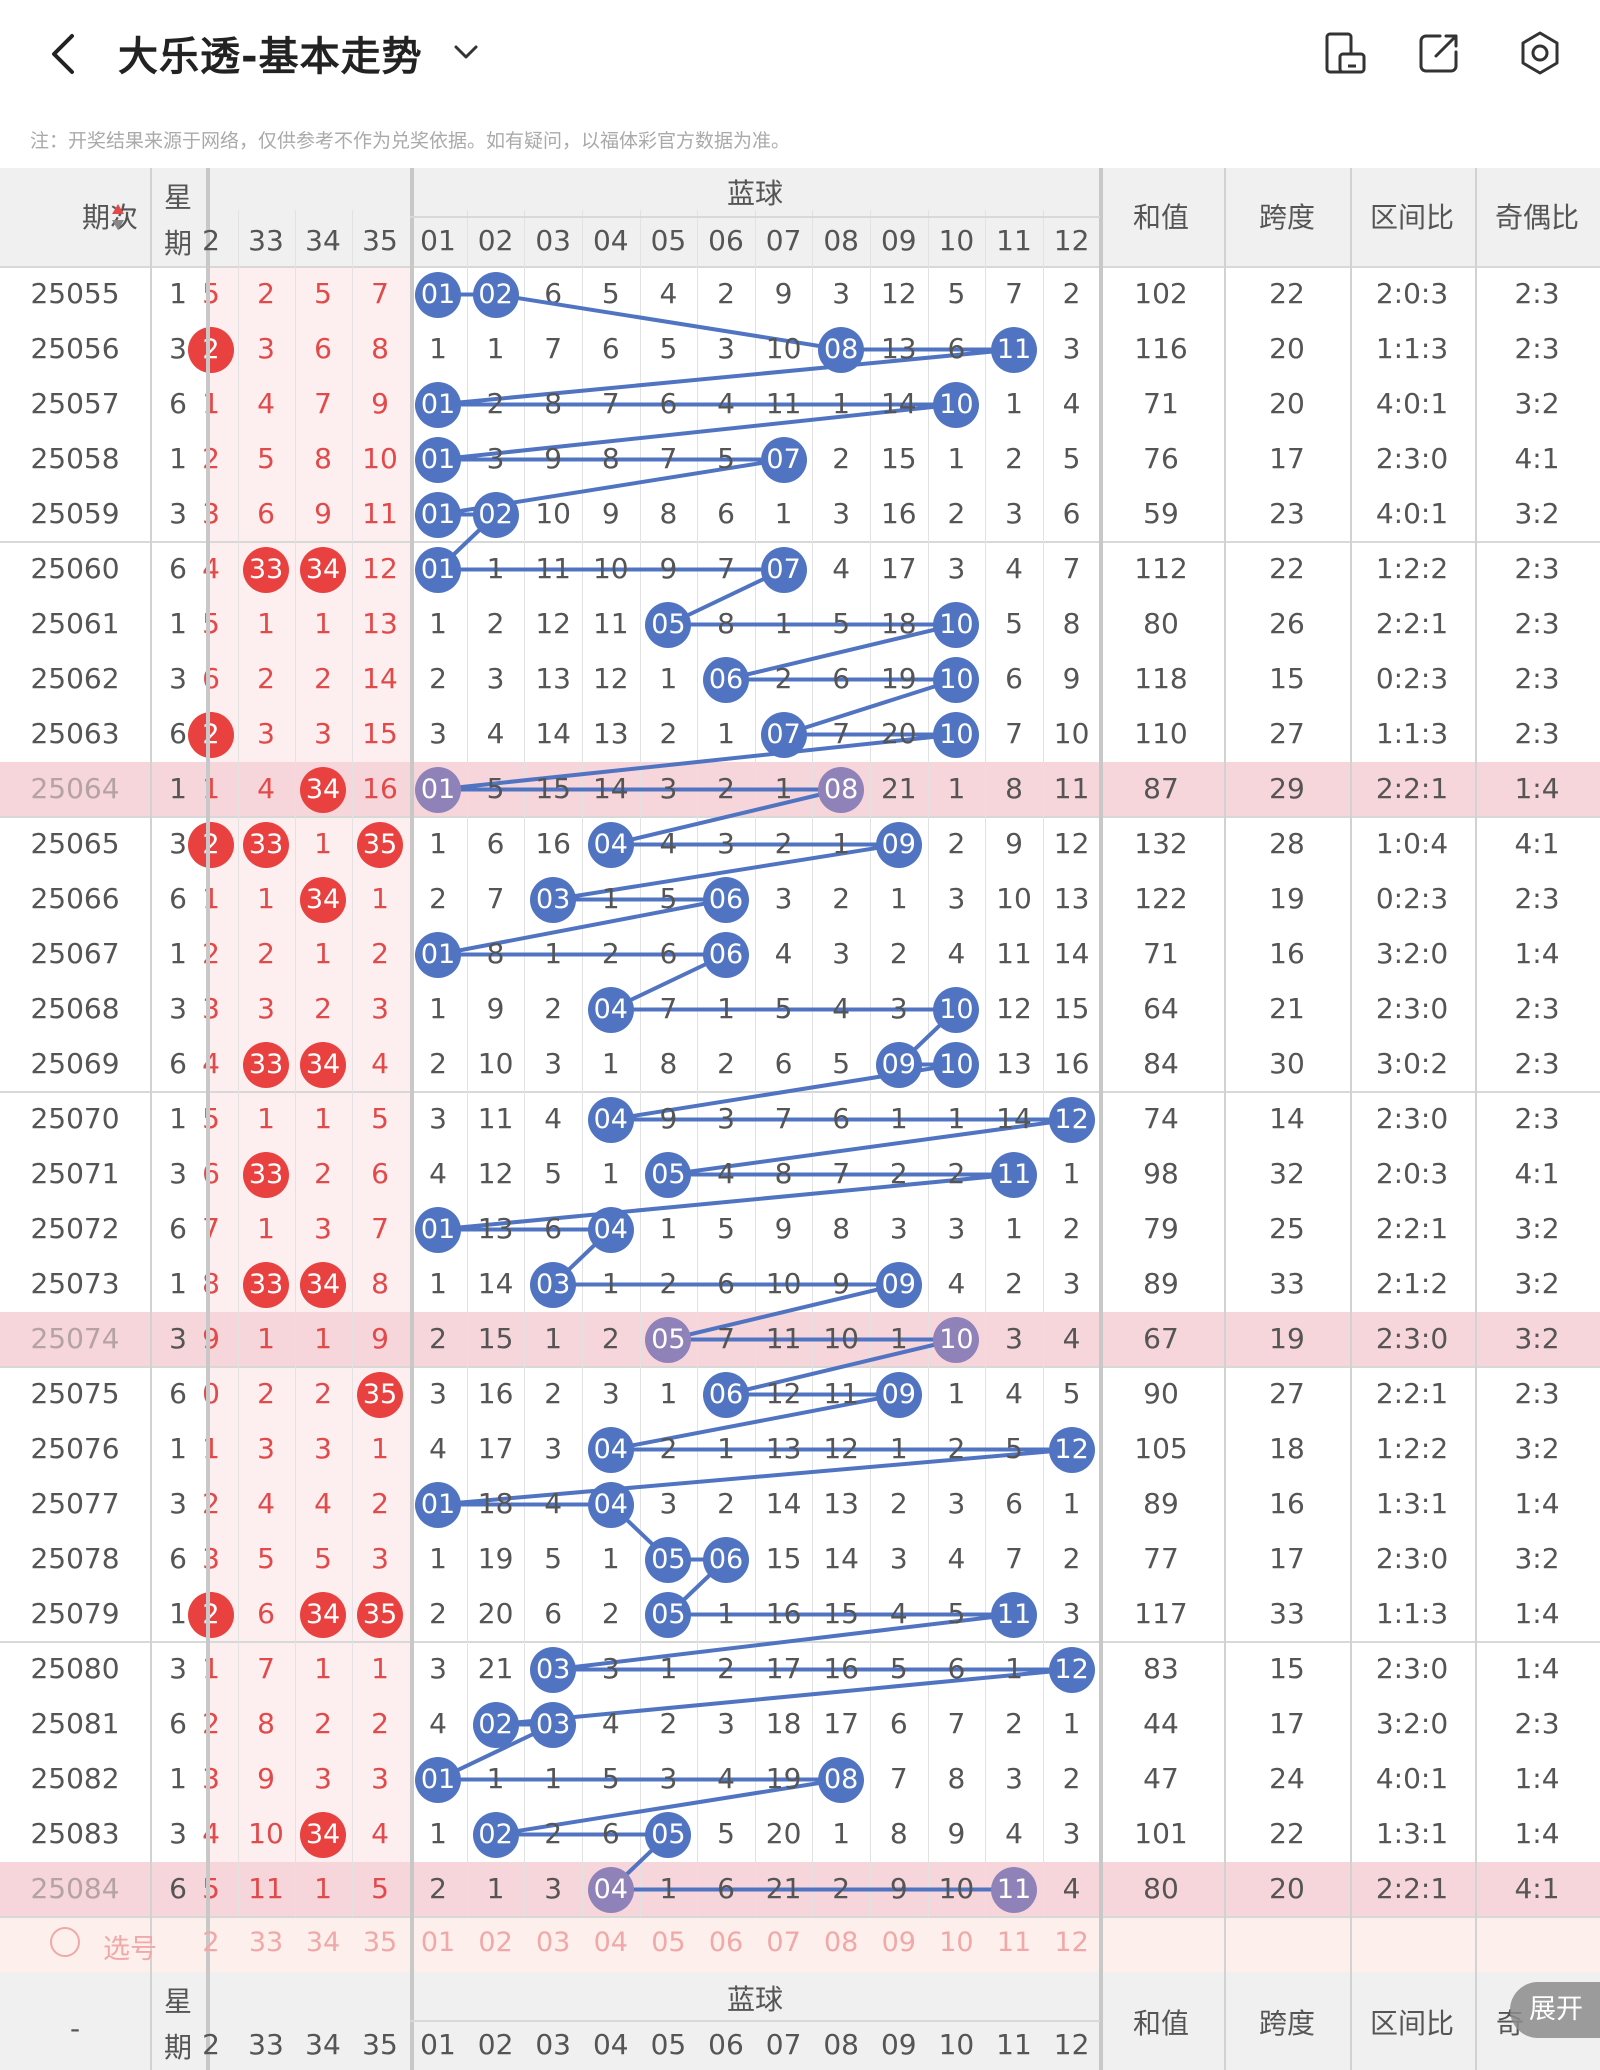  What do you see at coordinates (65, 1942) in the screenshot?
I see `select-radio-icon` at bounding box center [65, 1942].